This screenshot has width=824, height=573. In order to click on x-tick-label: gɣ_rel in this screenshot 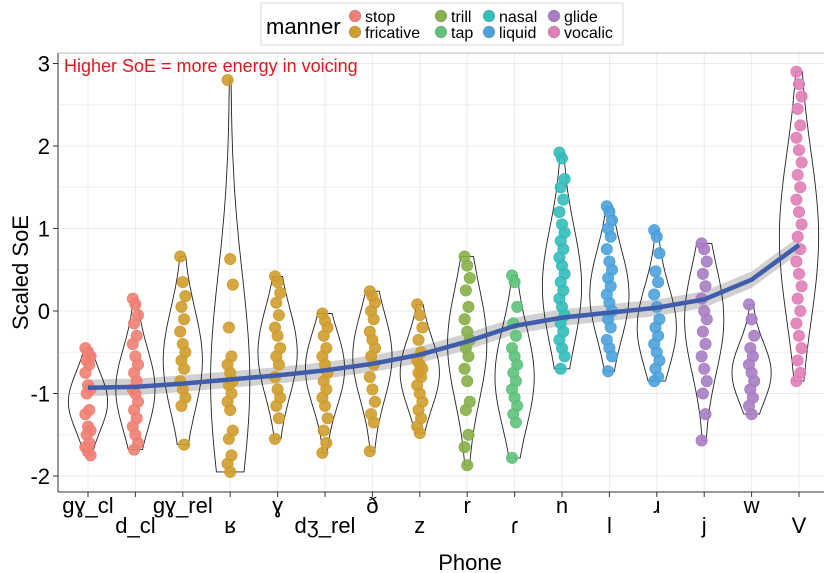, I will do `click(183, 505)`.